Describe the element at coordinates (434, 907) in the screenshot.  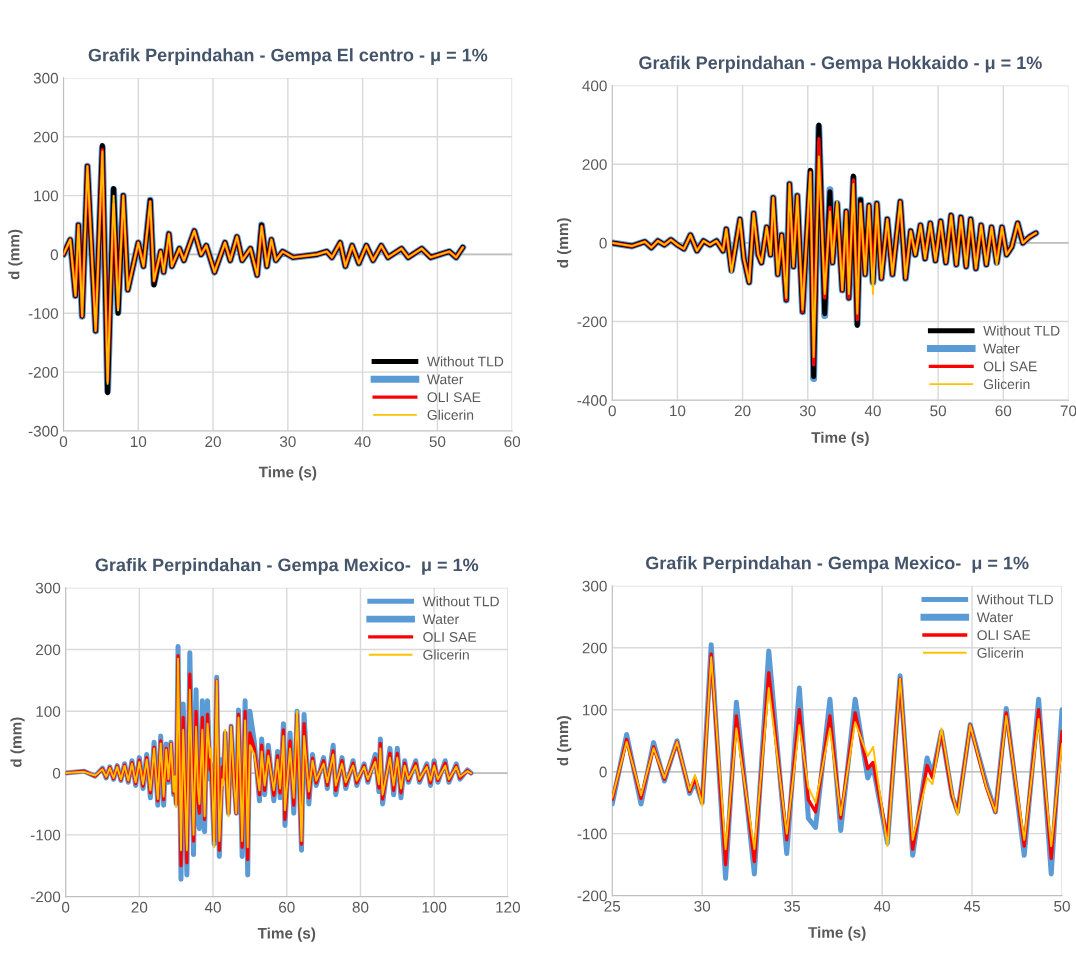
I see `x-tick-label: 100` at that location.